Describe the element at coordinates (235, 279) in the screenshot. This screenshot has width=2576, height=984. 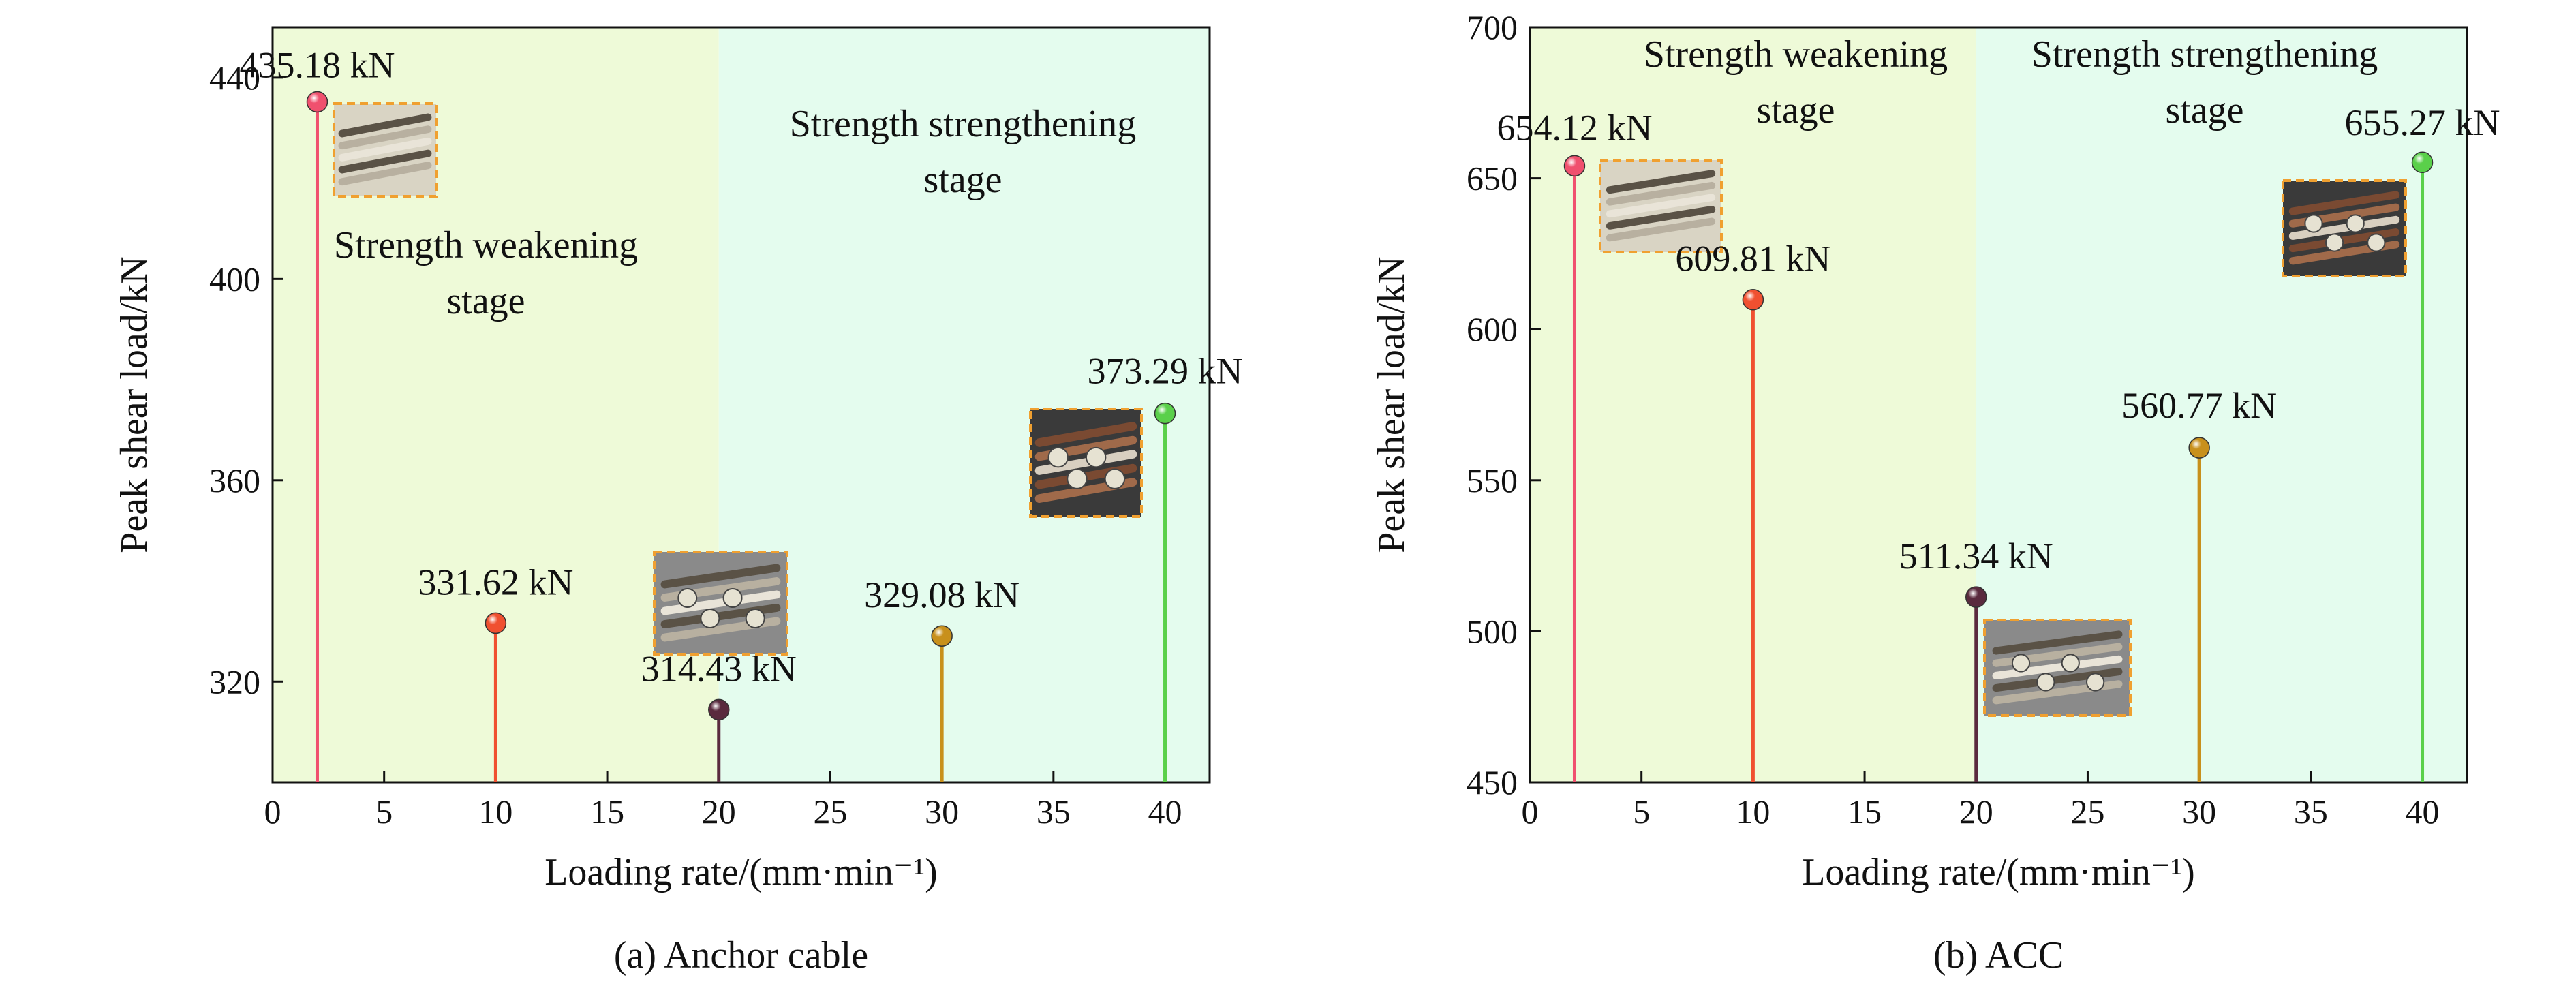
I see `y-tick-label: 400` at that location.